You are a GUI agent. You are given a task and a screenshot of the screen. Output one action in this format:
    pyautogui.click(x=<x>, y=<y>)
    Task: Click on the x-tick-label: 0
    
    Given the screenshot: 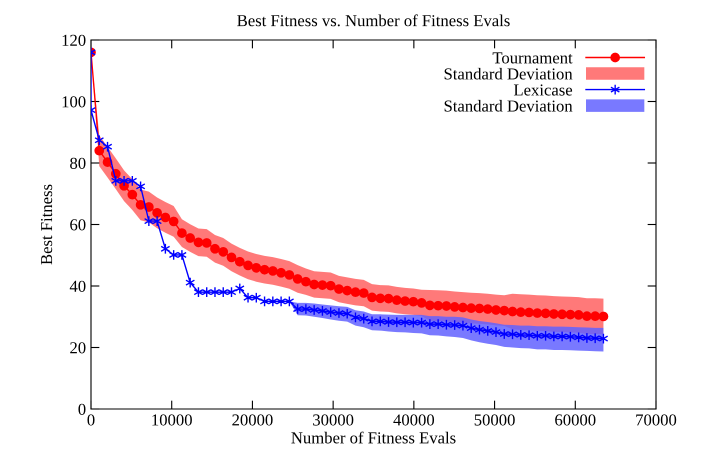 What is the action you would take?
    pyautogui.click(x=91, y=420)
    